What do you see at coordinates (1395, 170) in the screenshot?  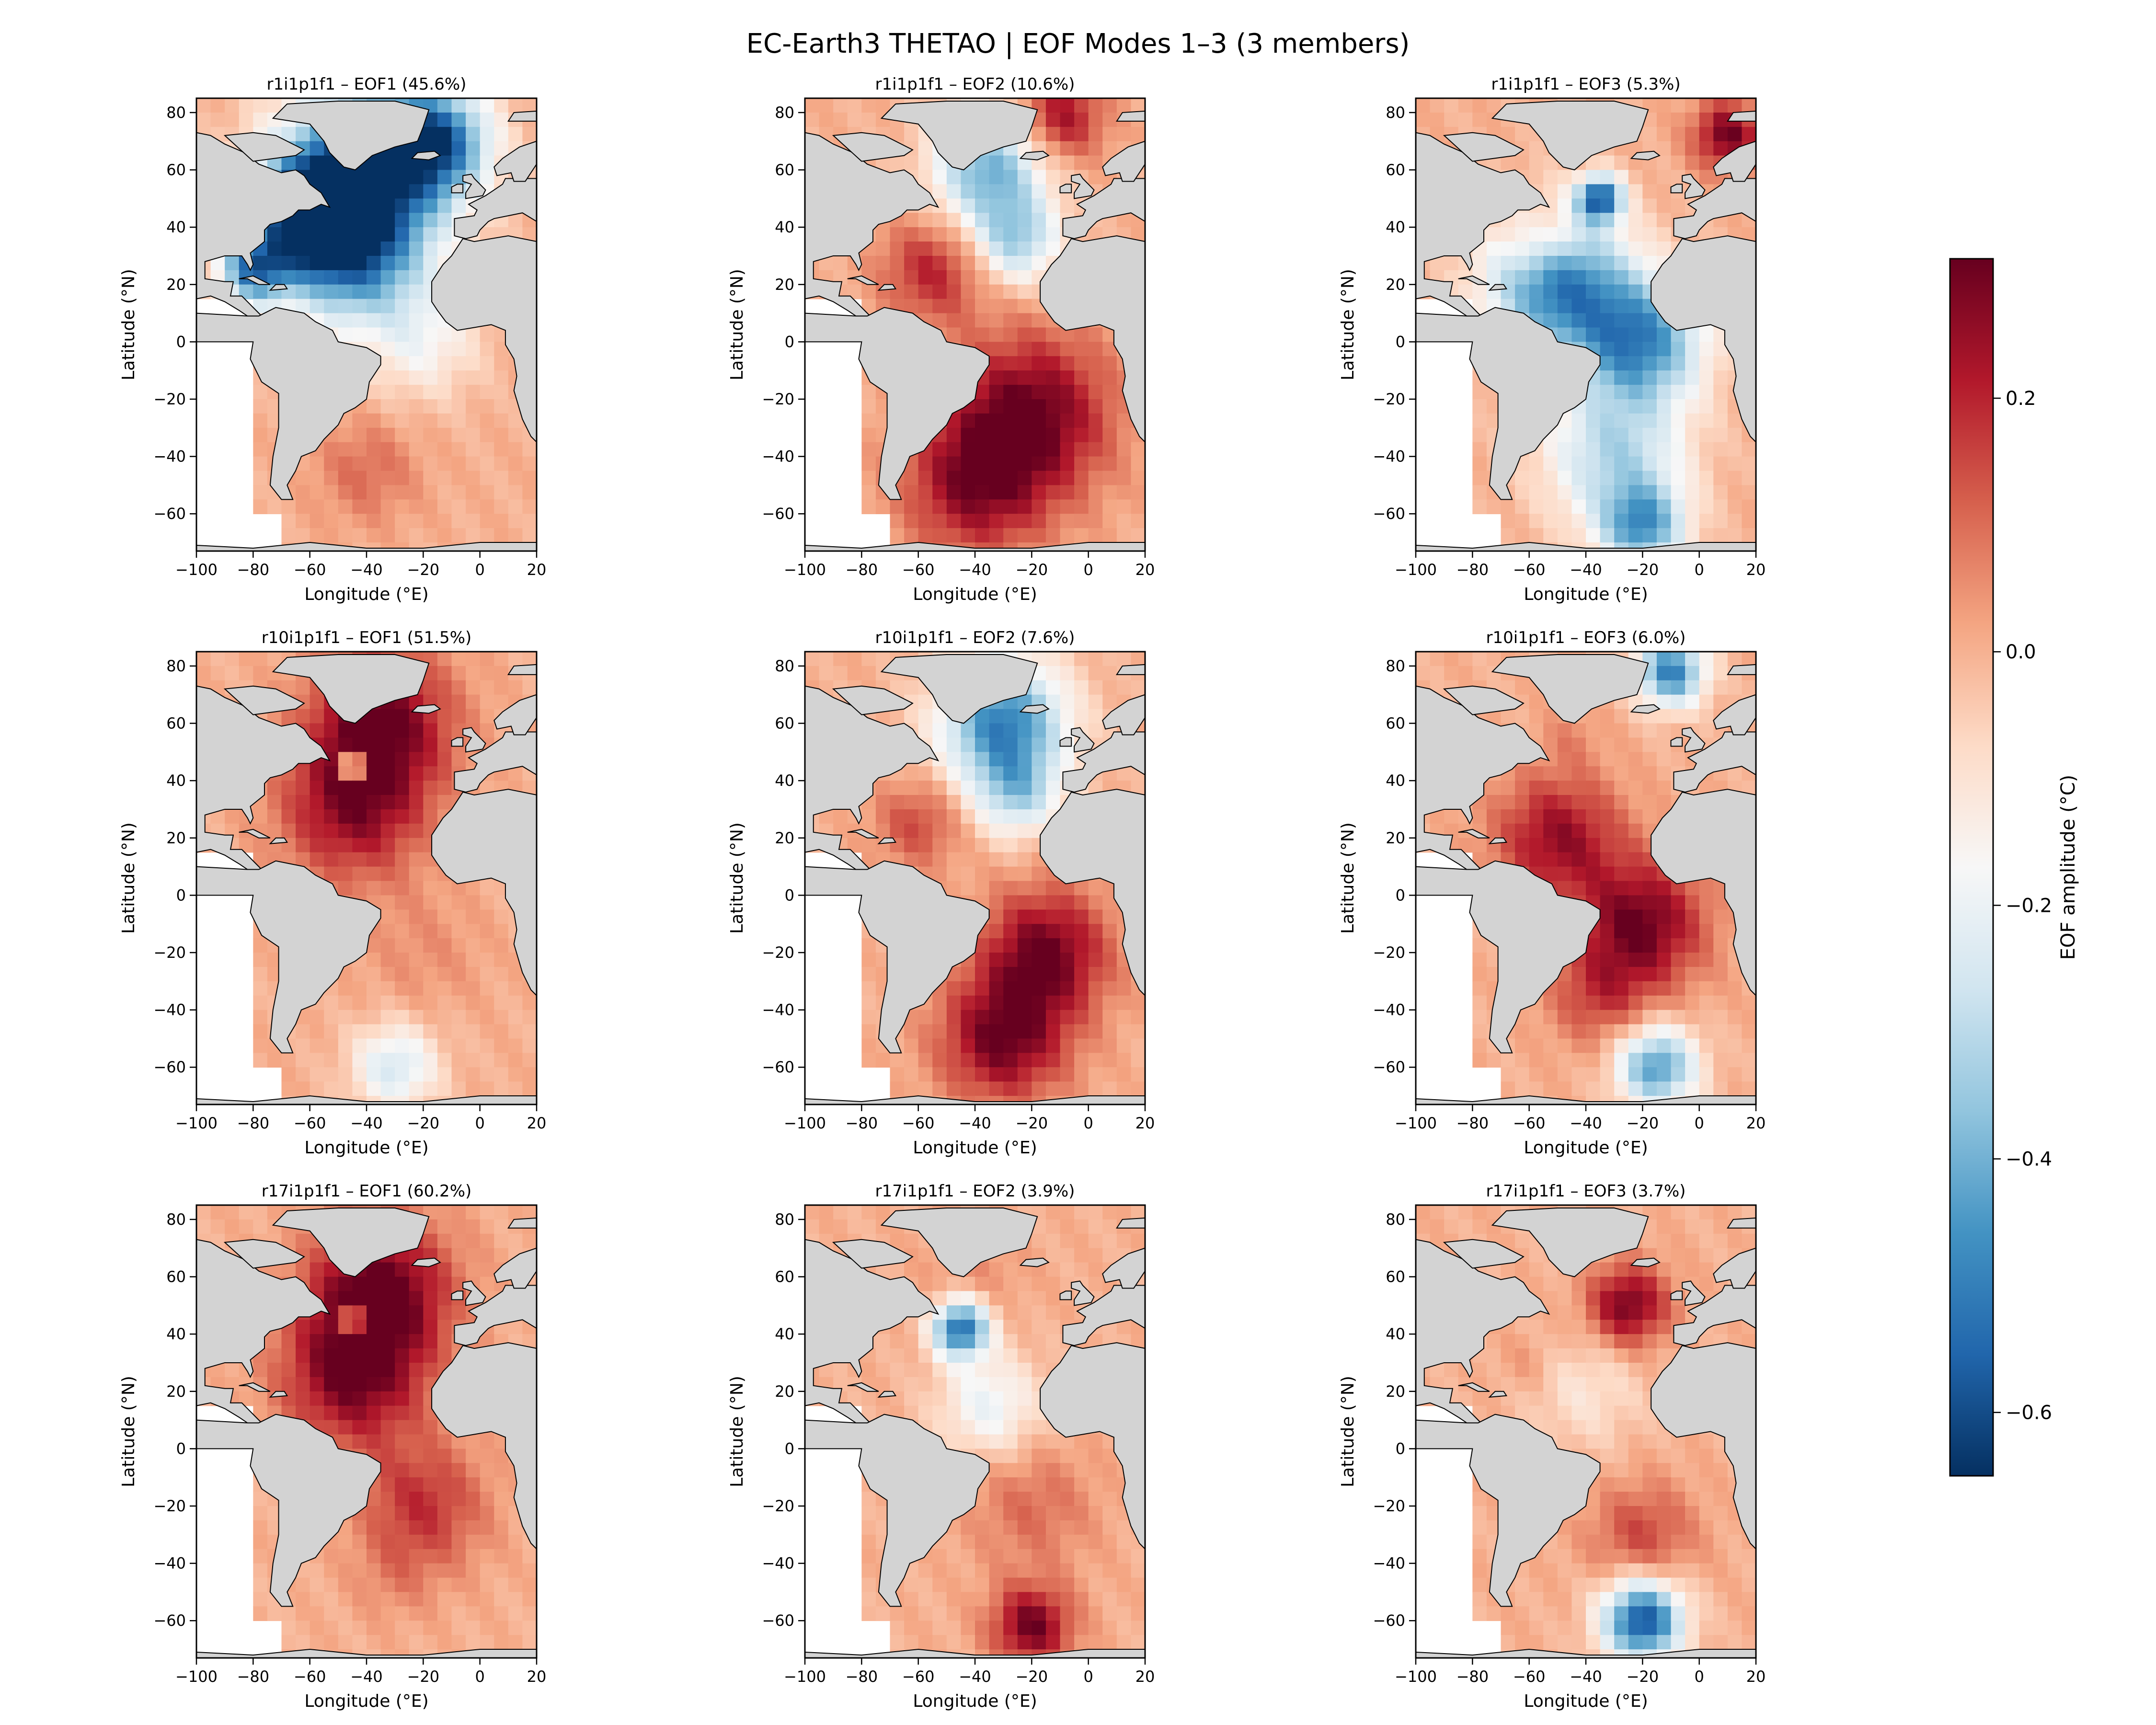 I see `y-tick-label: 60` at bounding box center [1395, 170].